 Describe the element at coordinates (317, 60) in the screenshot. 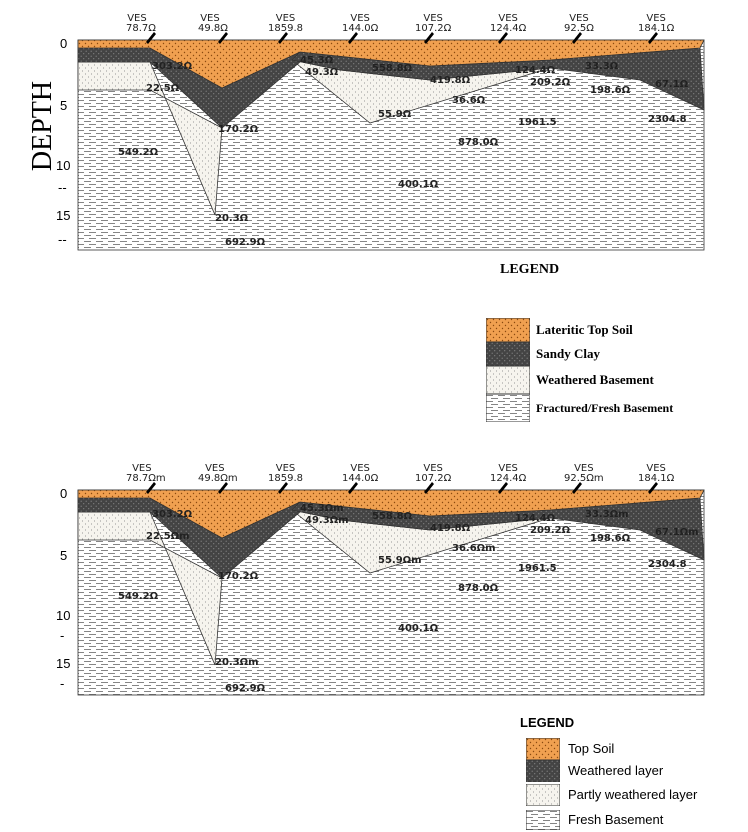

I see `label-45: 45.3Ω` at that location.